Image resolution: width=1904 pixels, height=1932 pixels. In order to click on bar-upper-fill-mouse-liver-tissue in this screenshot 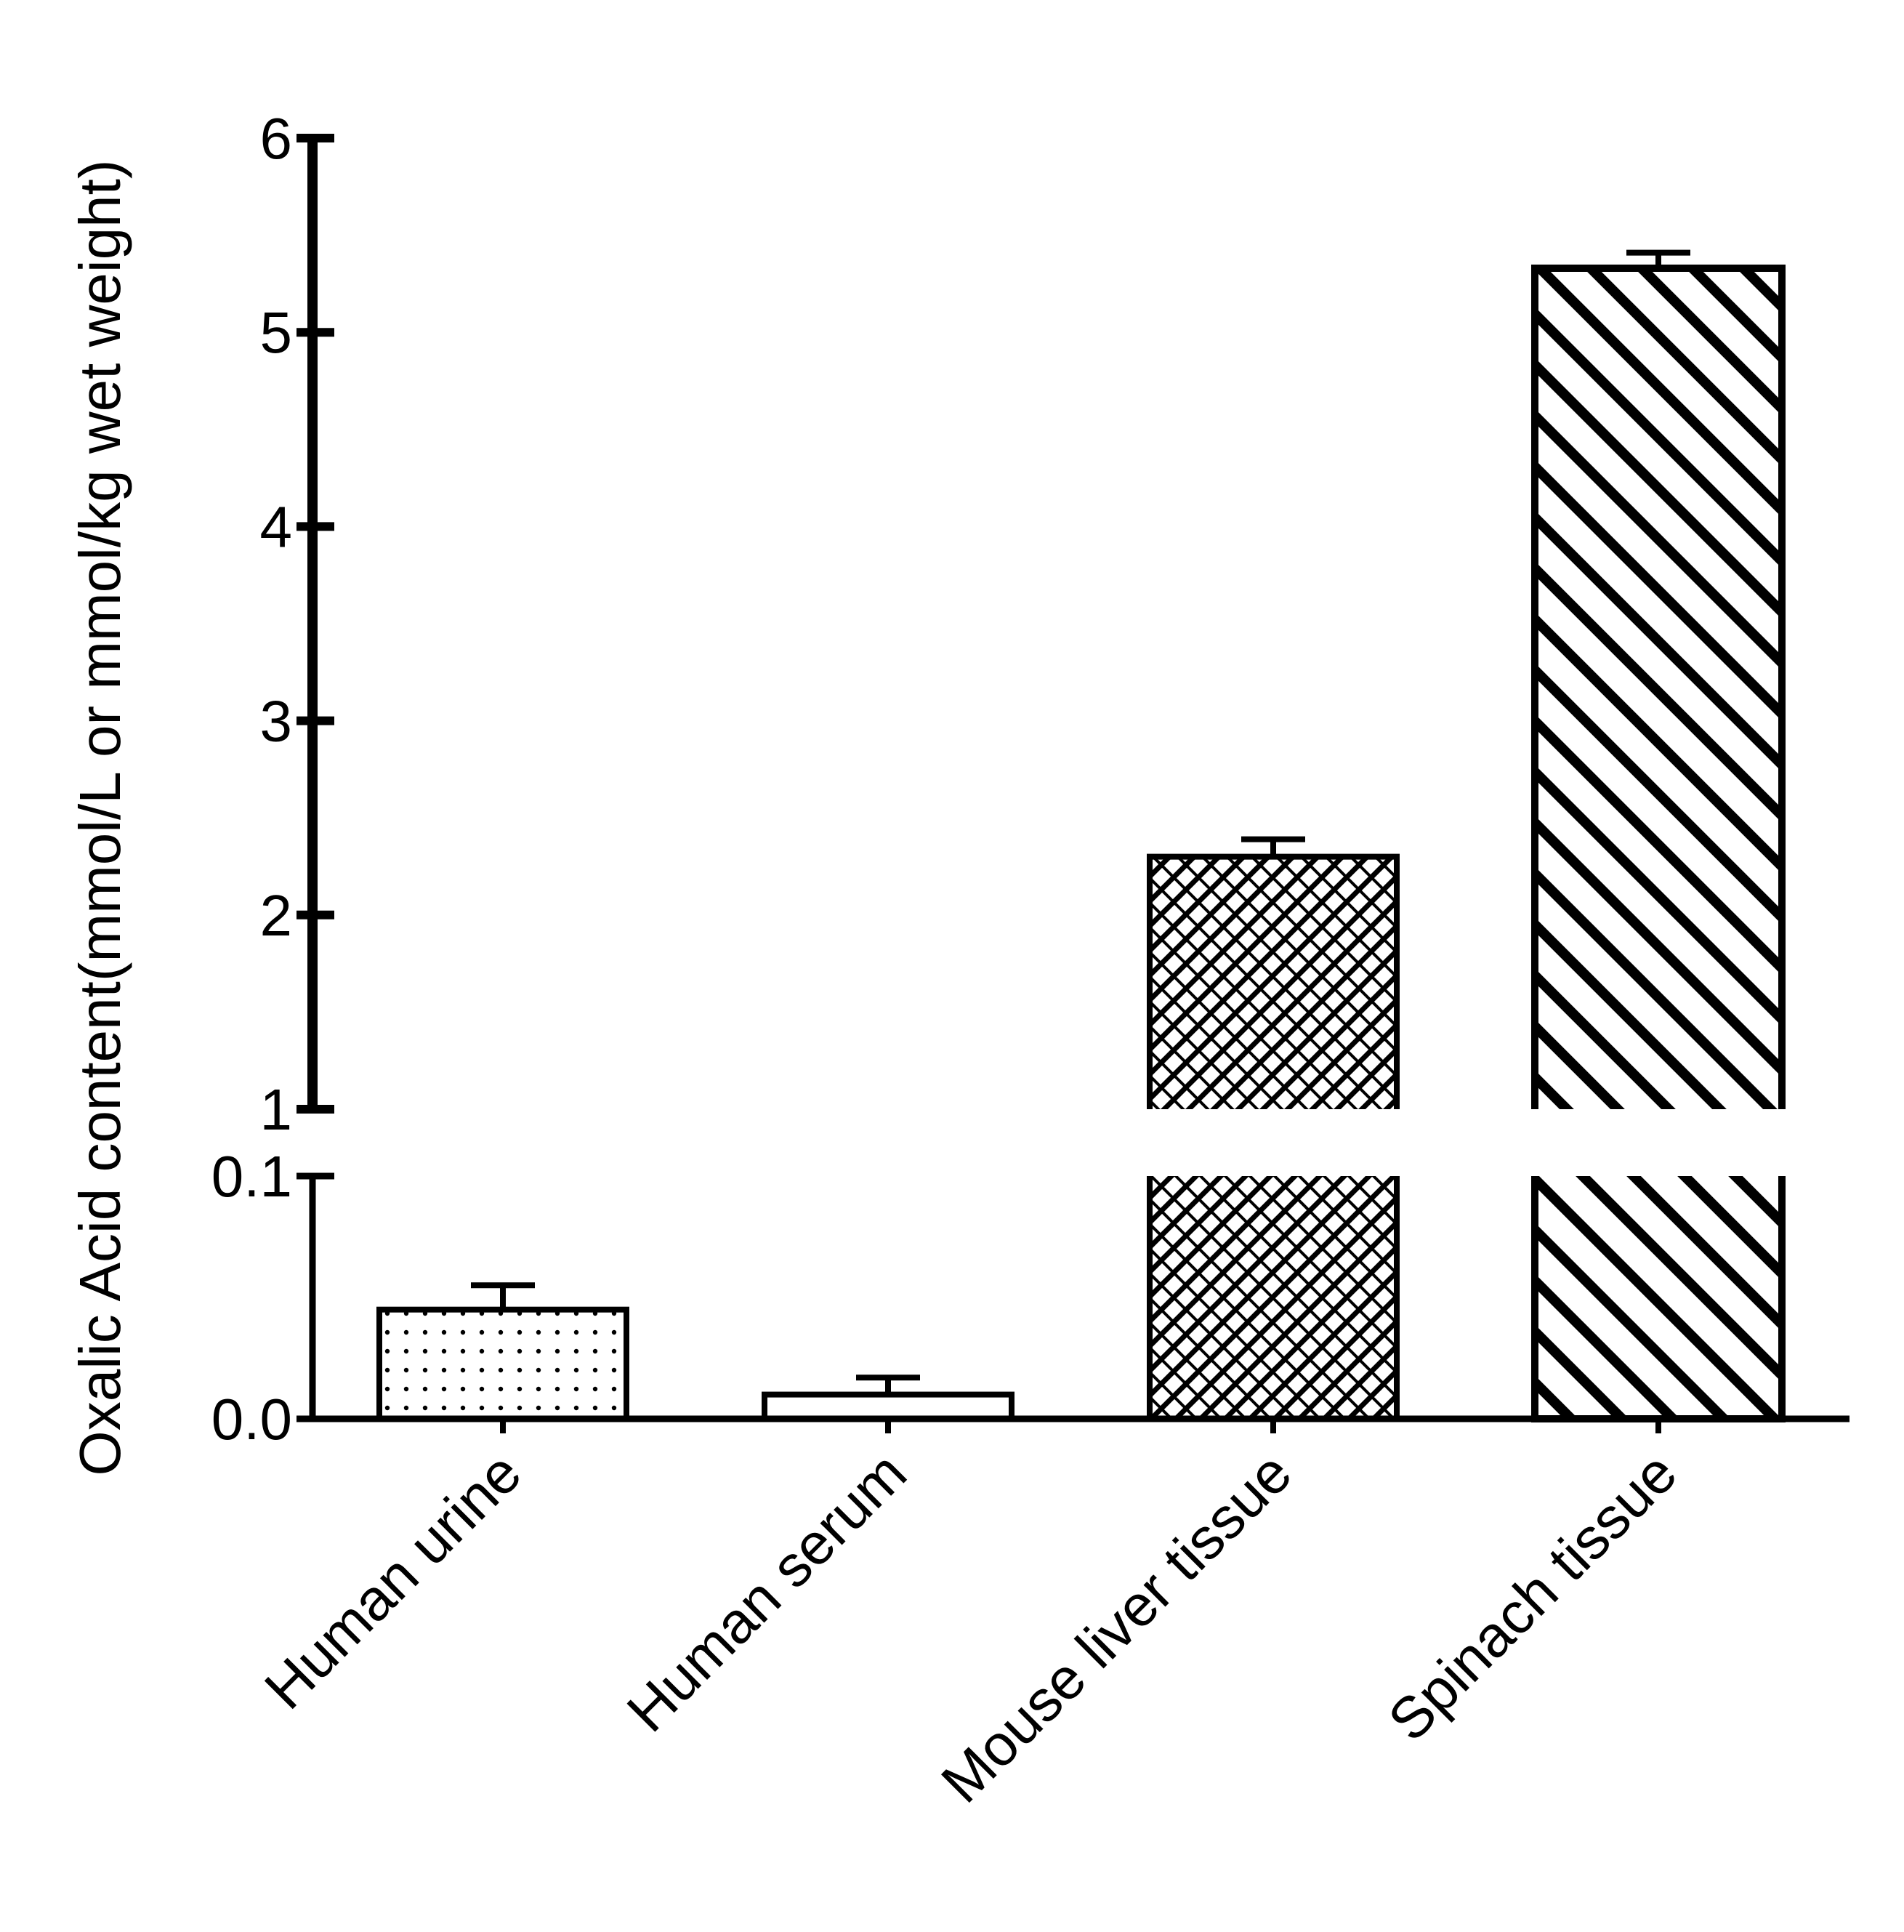, I will do `click(1273, 982)`.